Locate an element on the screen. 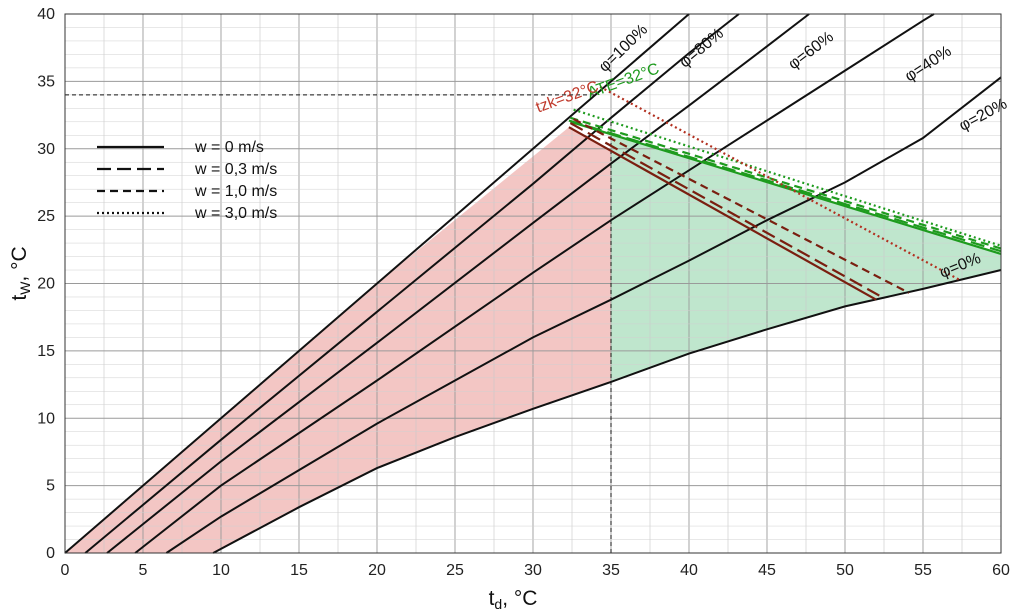  y-tick-label: 30 is located at coordinates (46, 149).